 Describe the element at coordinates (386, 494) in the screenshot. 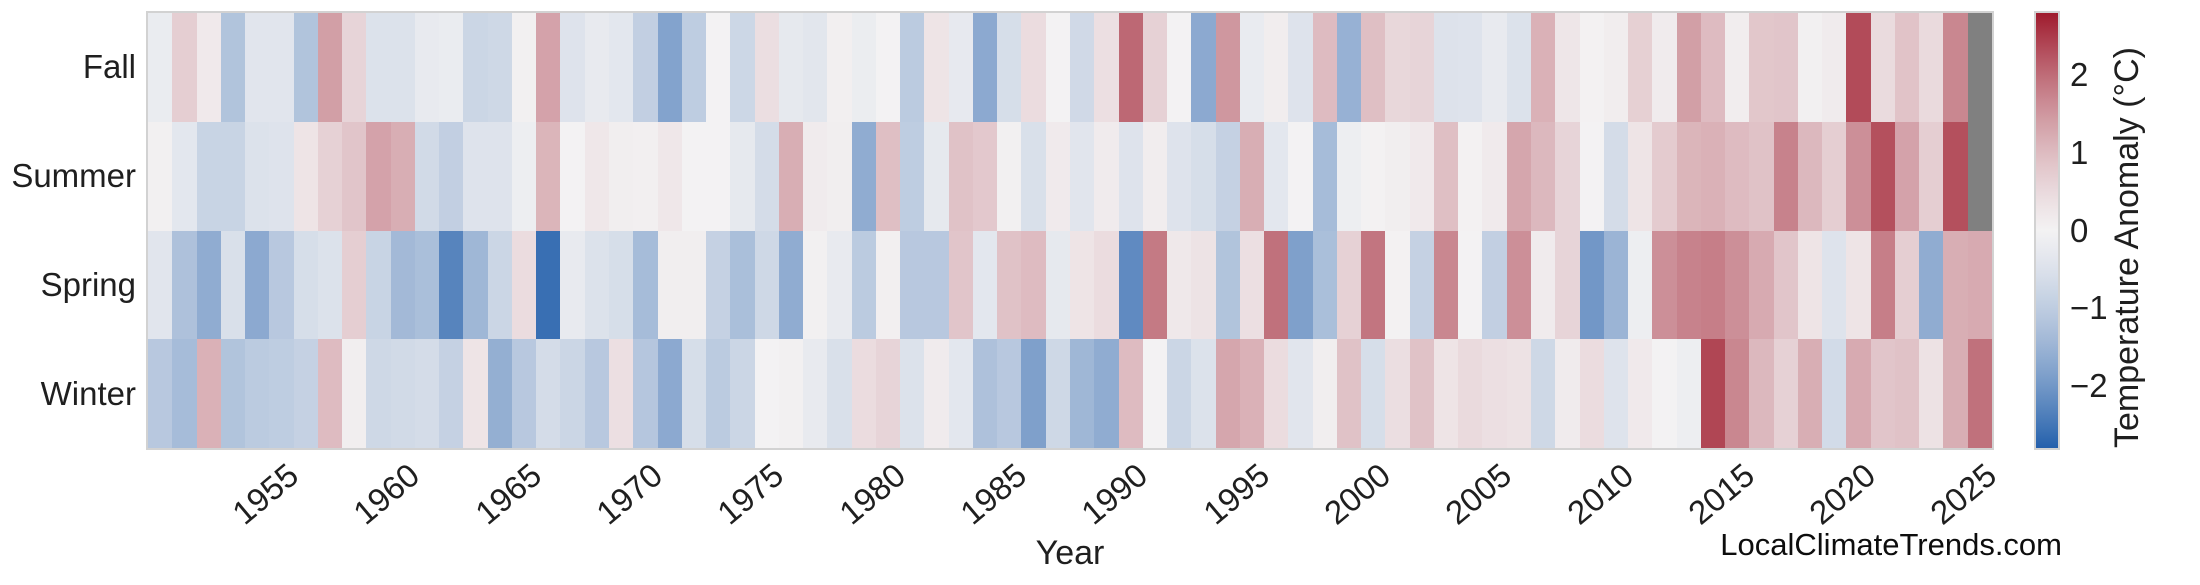

I see `x-tick-label-1960: 1960` at that location.